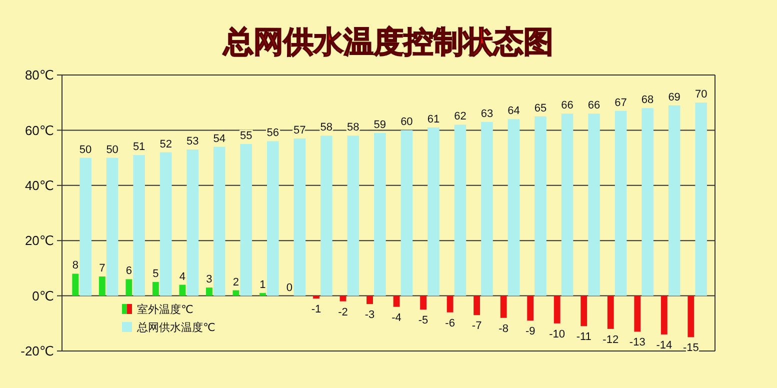 Image resolution: width=777 pixels, height=388 pixels. I want to click on data-label: -6, so click(450, 323).